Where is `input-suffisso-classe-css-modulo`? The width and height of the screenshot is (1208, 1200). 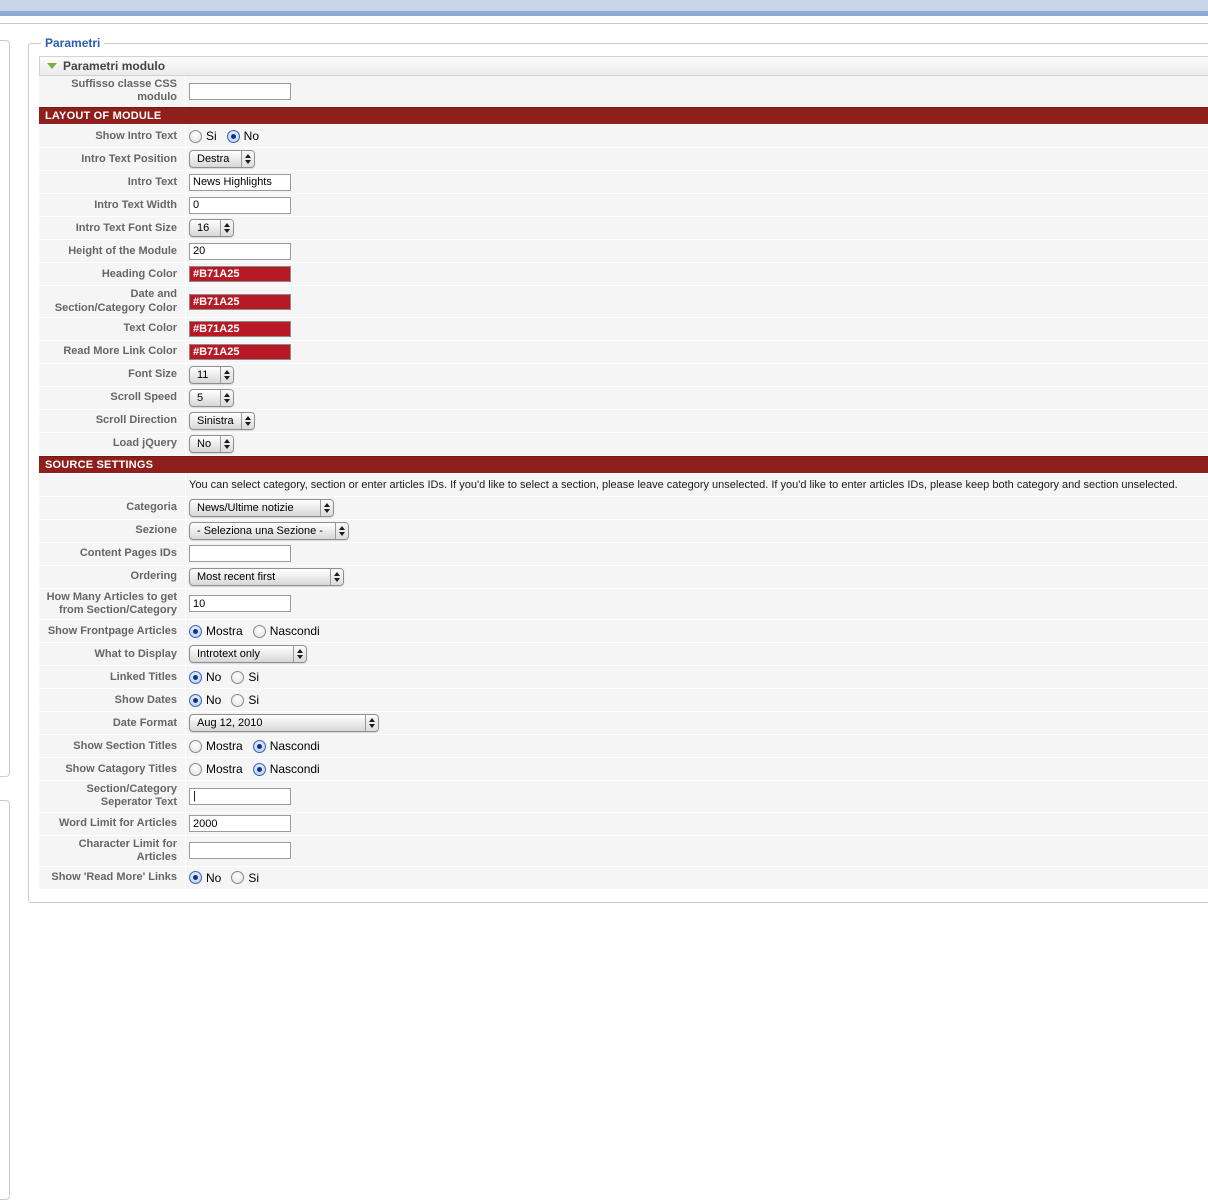 input-suffisso-classe-css-modulo is located at coordinates (240, 91).